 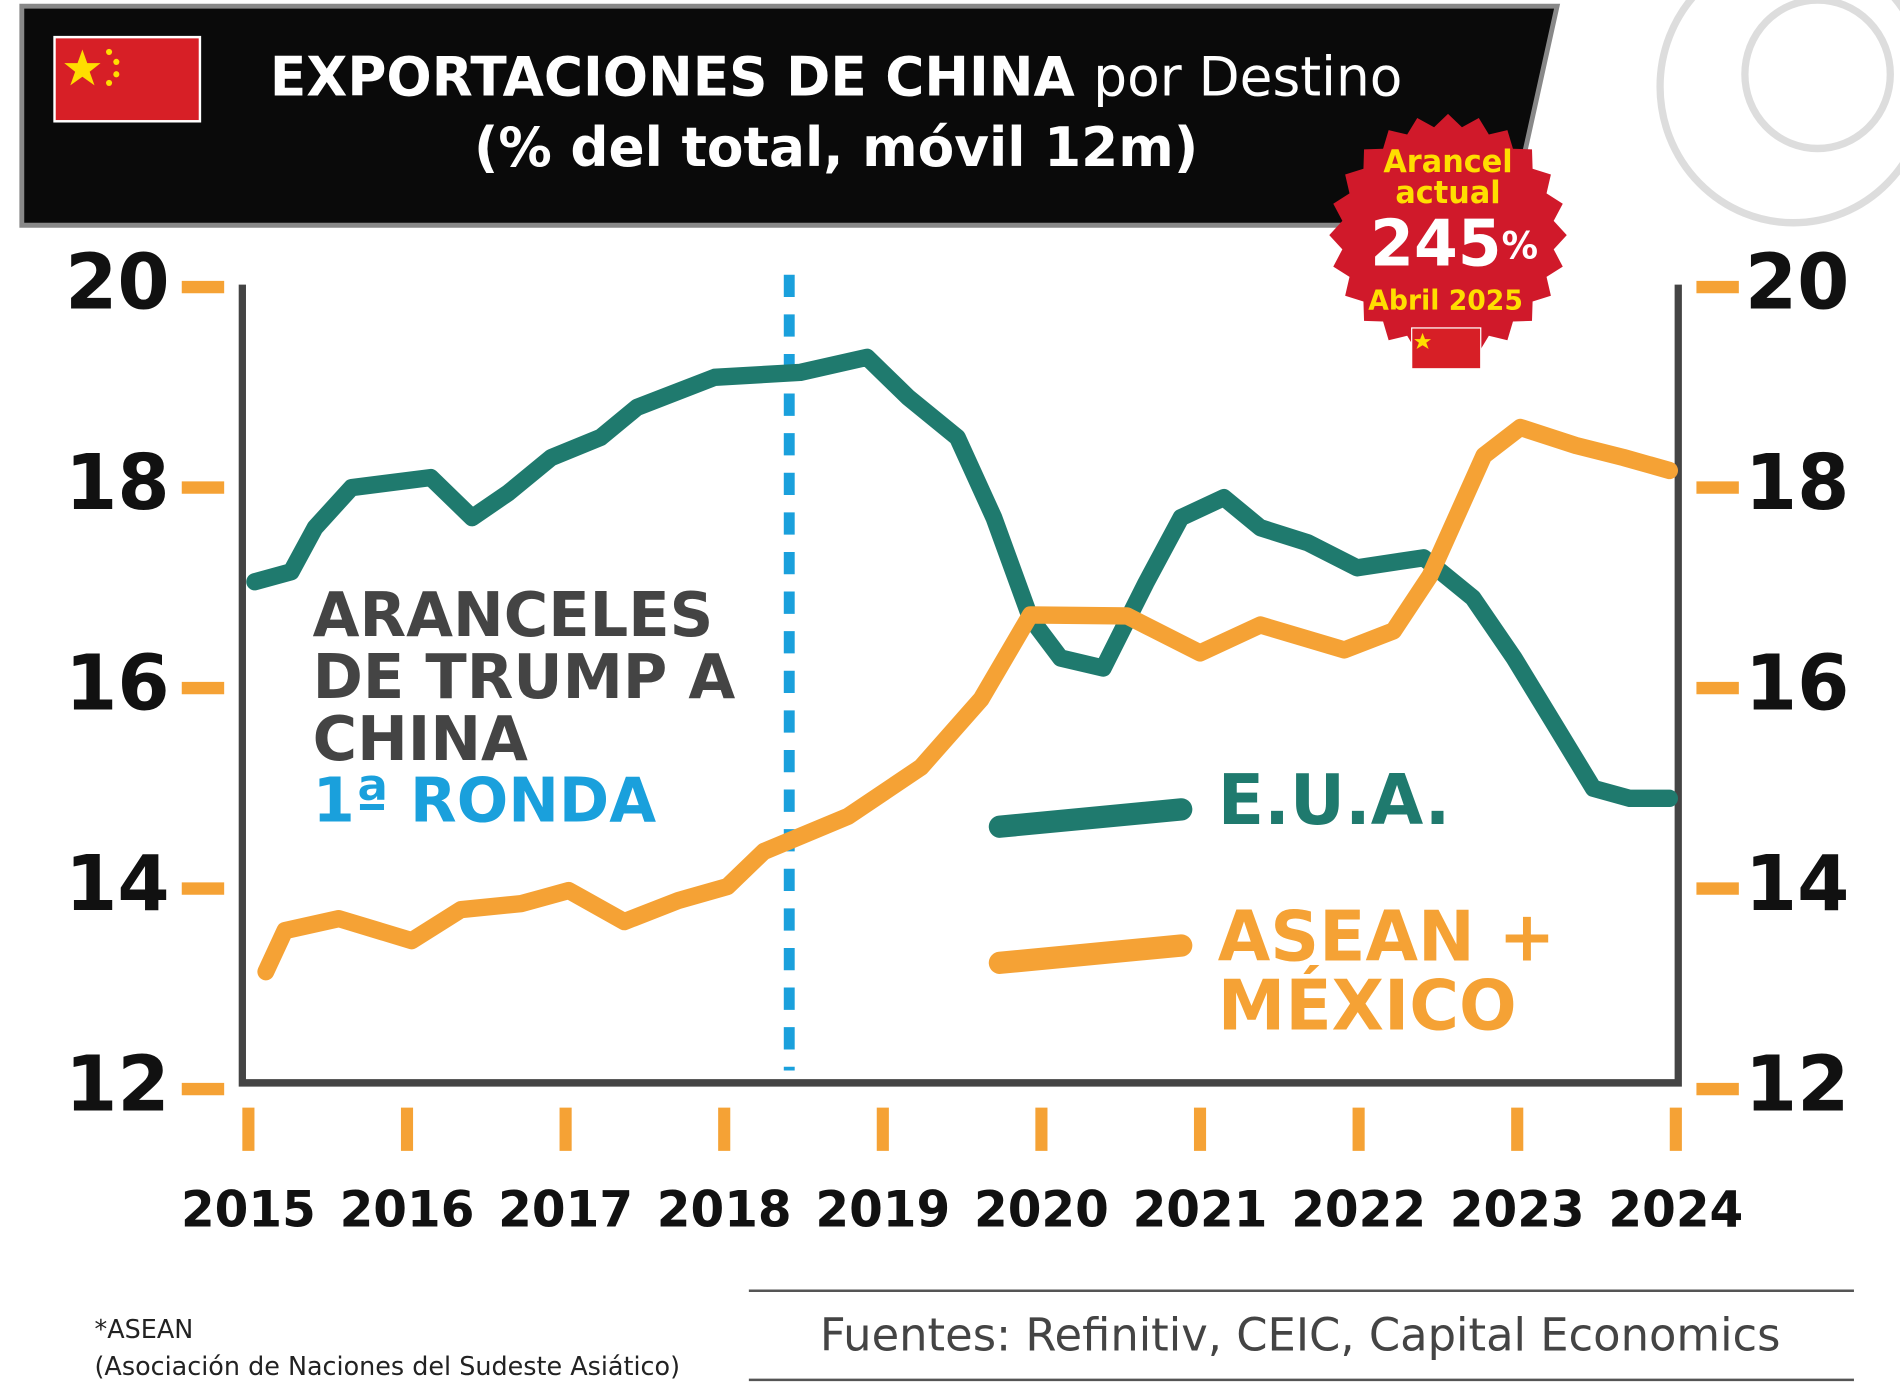 I want to click on title: EXPORTACIONES DE CHINA por Destino, so click(x=836, y=77).